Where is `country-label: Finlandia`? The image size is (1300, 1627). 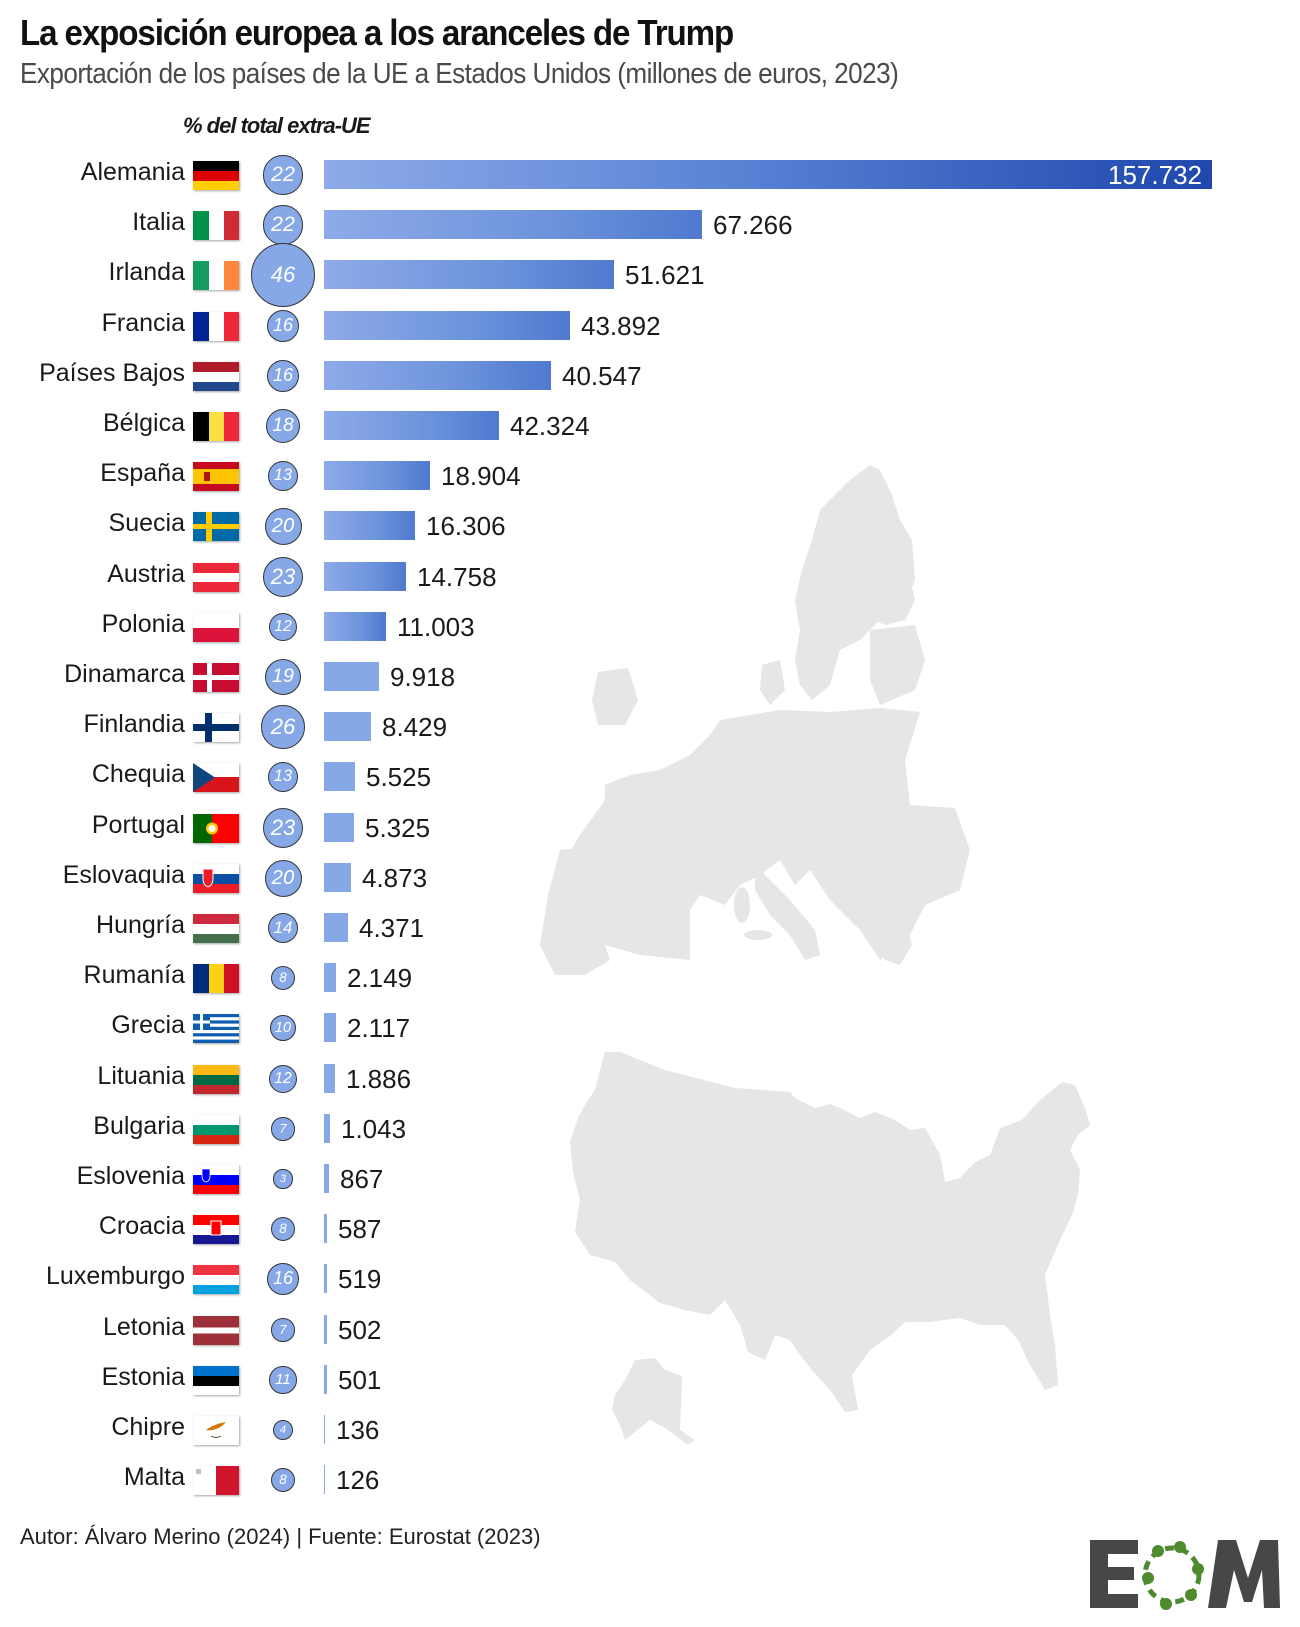 country-label: Finlandia is located at coordinates (134, 724).